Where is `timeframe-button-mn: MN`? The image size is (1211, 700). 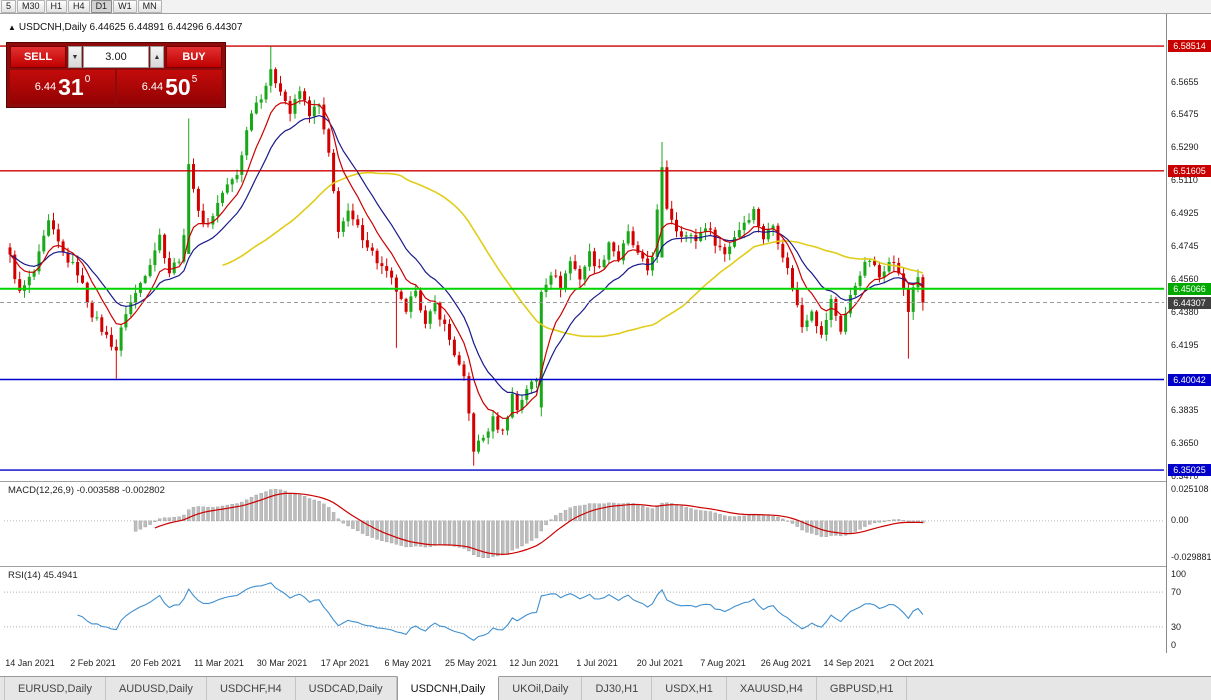 timeframe-button-mn: MN is located at coordinates (149, 6).